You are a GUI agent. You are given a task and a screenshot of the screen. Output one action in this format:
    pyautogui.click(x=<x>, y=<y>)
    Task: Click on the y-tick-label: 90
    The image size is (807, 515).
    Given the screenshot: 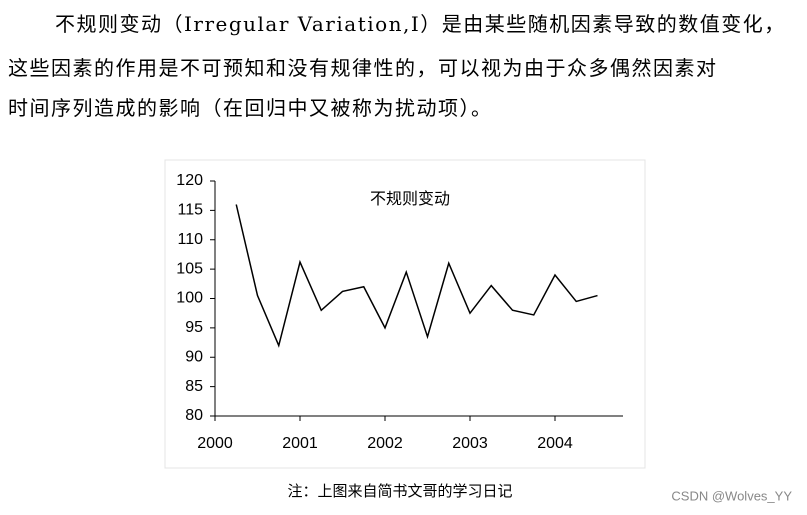 What is the action you would take?
    pyautogui.click(x=194, y=356)
    